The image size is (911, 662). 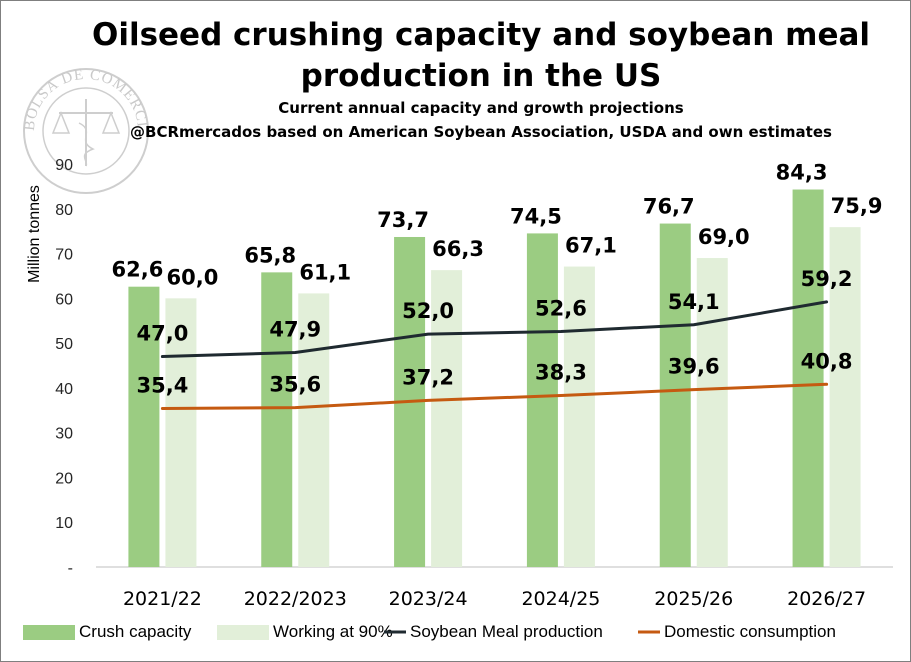 I want to click on data-label: 65,8, so click(x=270, y=255).